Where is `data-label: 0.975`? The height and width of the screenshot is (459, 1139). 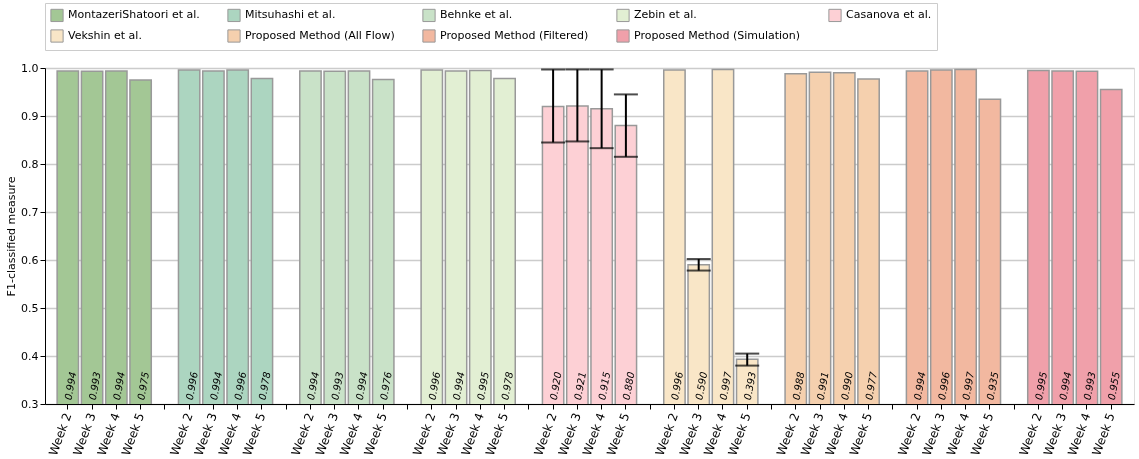 data-label: 0.975 is located at coordinates (143, 385).